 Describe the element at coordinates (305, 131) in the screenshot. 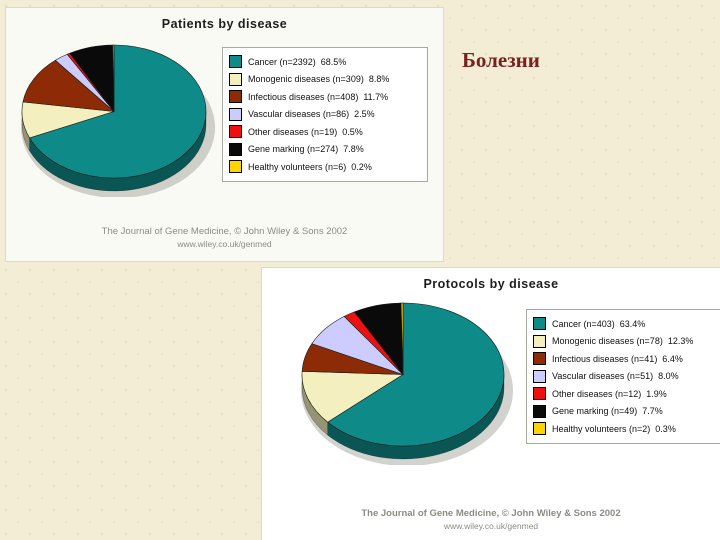

I see `legend-label: Other diseases (n=19) 0.5%` at that location.